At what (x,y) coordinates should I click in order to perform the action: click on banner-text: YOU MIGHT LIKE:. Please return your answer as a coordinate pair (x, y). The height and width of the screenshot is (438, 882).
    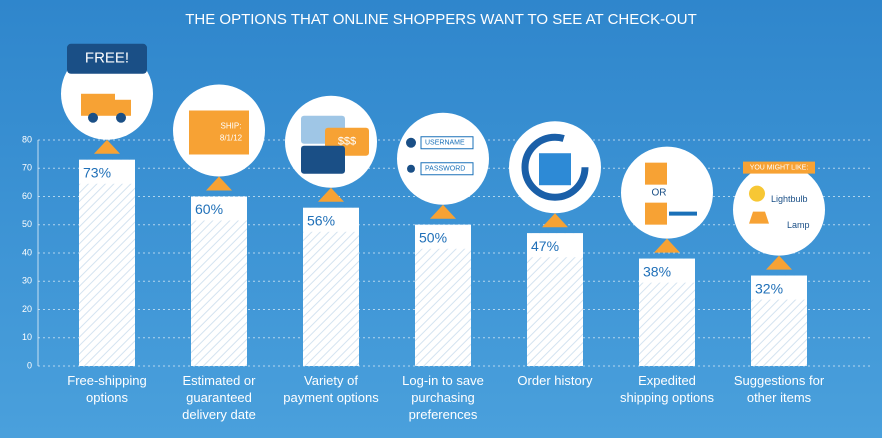
    Looking at the image, I should click on (779, 167).